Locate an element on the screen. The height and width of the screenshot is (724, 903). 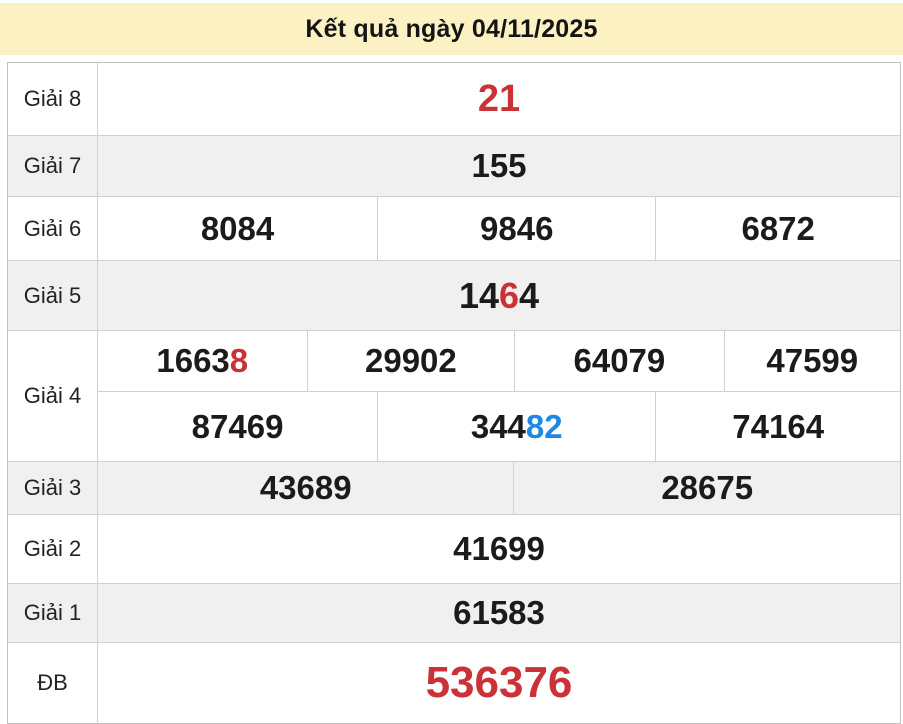
prize-number: 87469 is located at coordinates (237, 426).